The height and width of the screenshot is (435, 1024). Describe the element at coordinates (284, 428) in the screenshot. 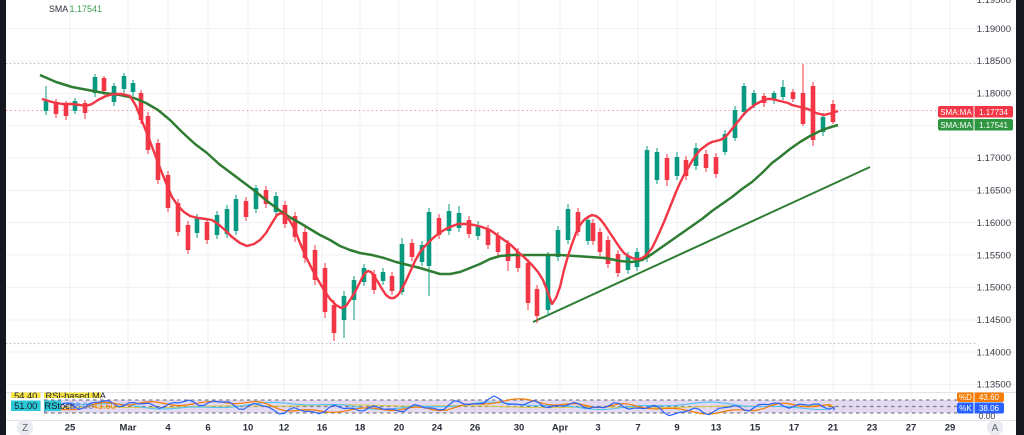

I see `svg-text: 12` at that location.